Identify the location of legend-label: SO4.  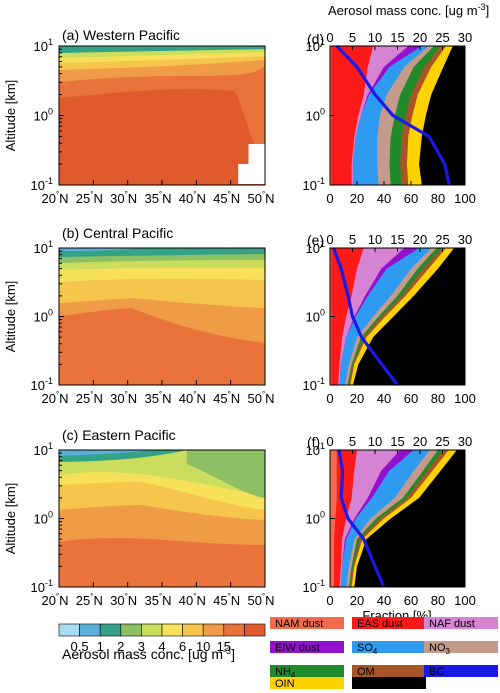
(367, 649).